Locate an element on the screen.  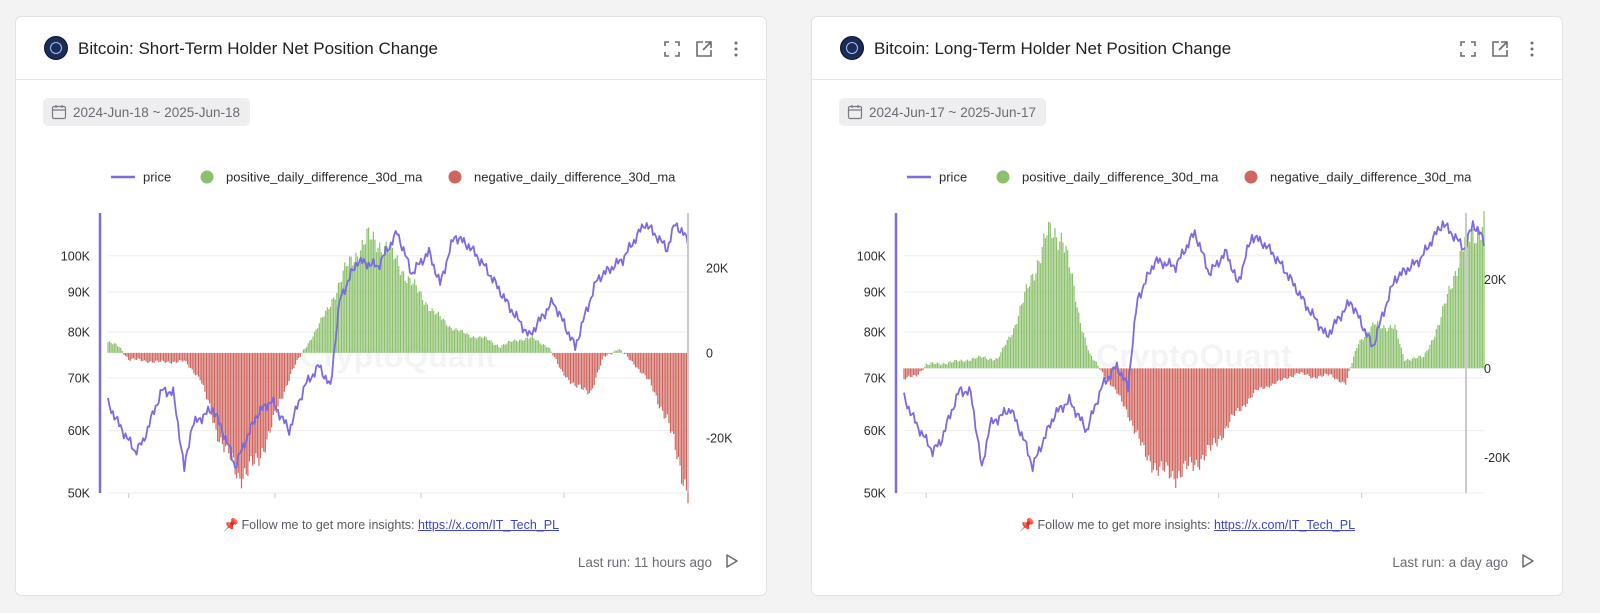
legend-label-positive: positive_daily_difference_30d_ma is located at coordinates (324, 177).